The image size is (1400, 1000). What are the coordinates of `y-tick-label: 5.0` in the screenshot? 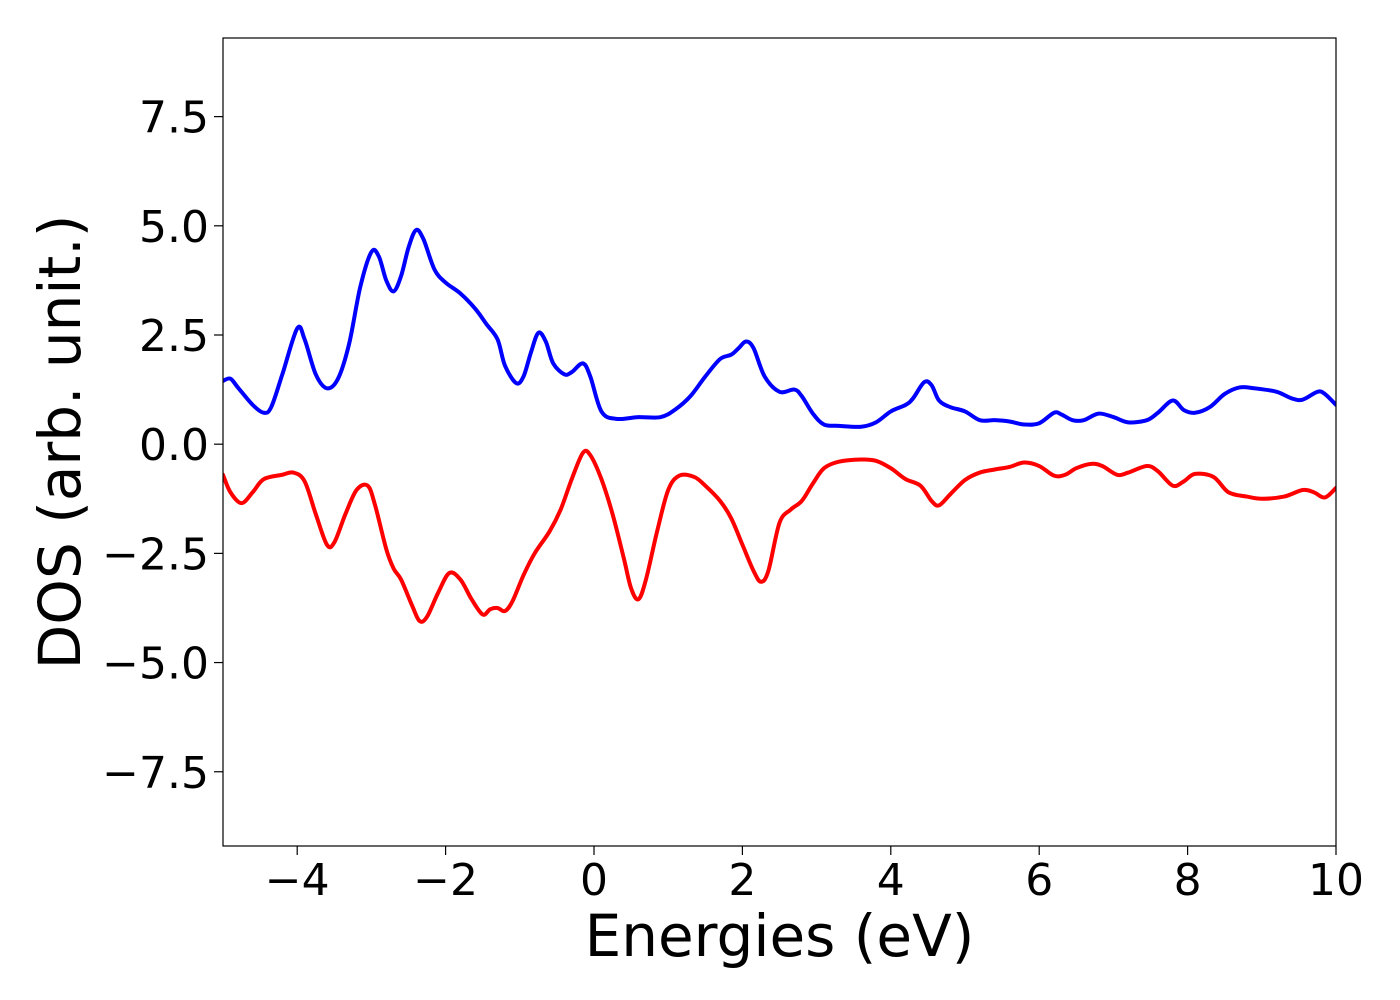 It's located at (174, 227).